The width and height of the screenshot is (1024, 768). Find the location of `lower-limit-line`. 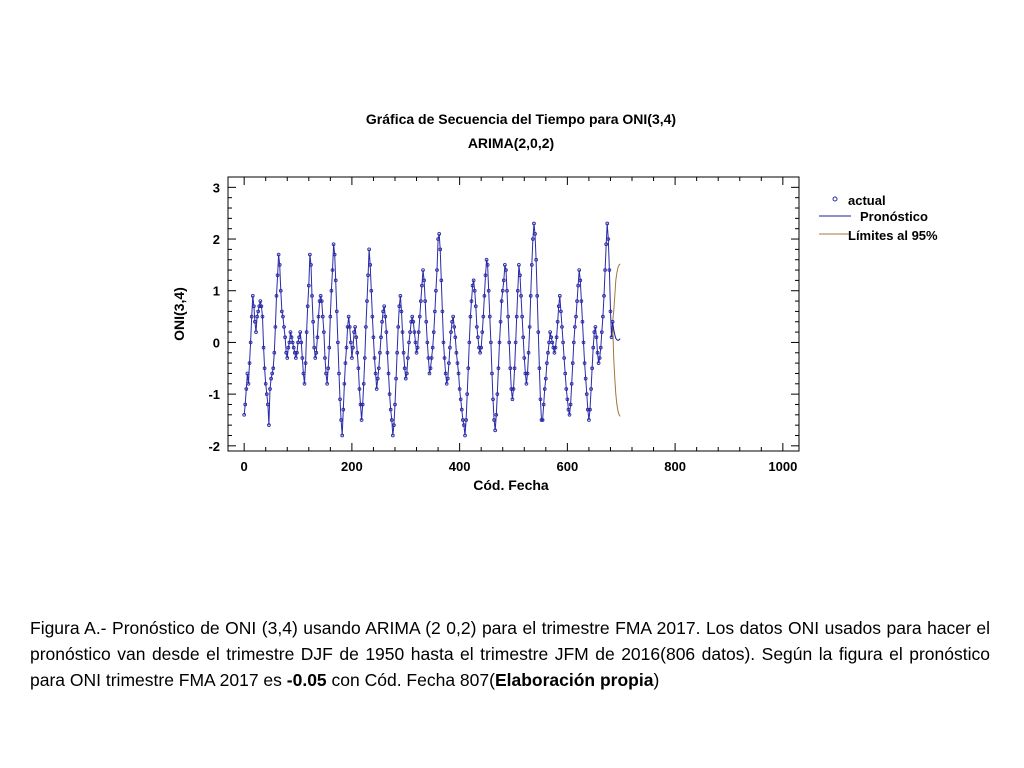

lower-limit-line is located at coordinates (616, 369).